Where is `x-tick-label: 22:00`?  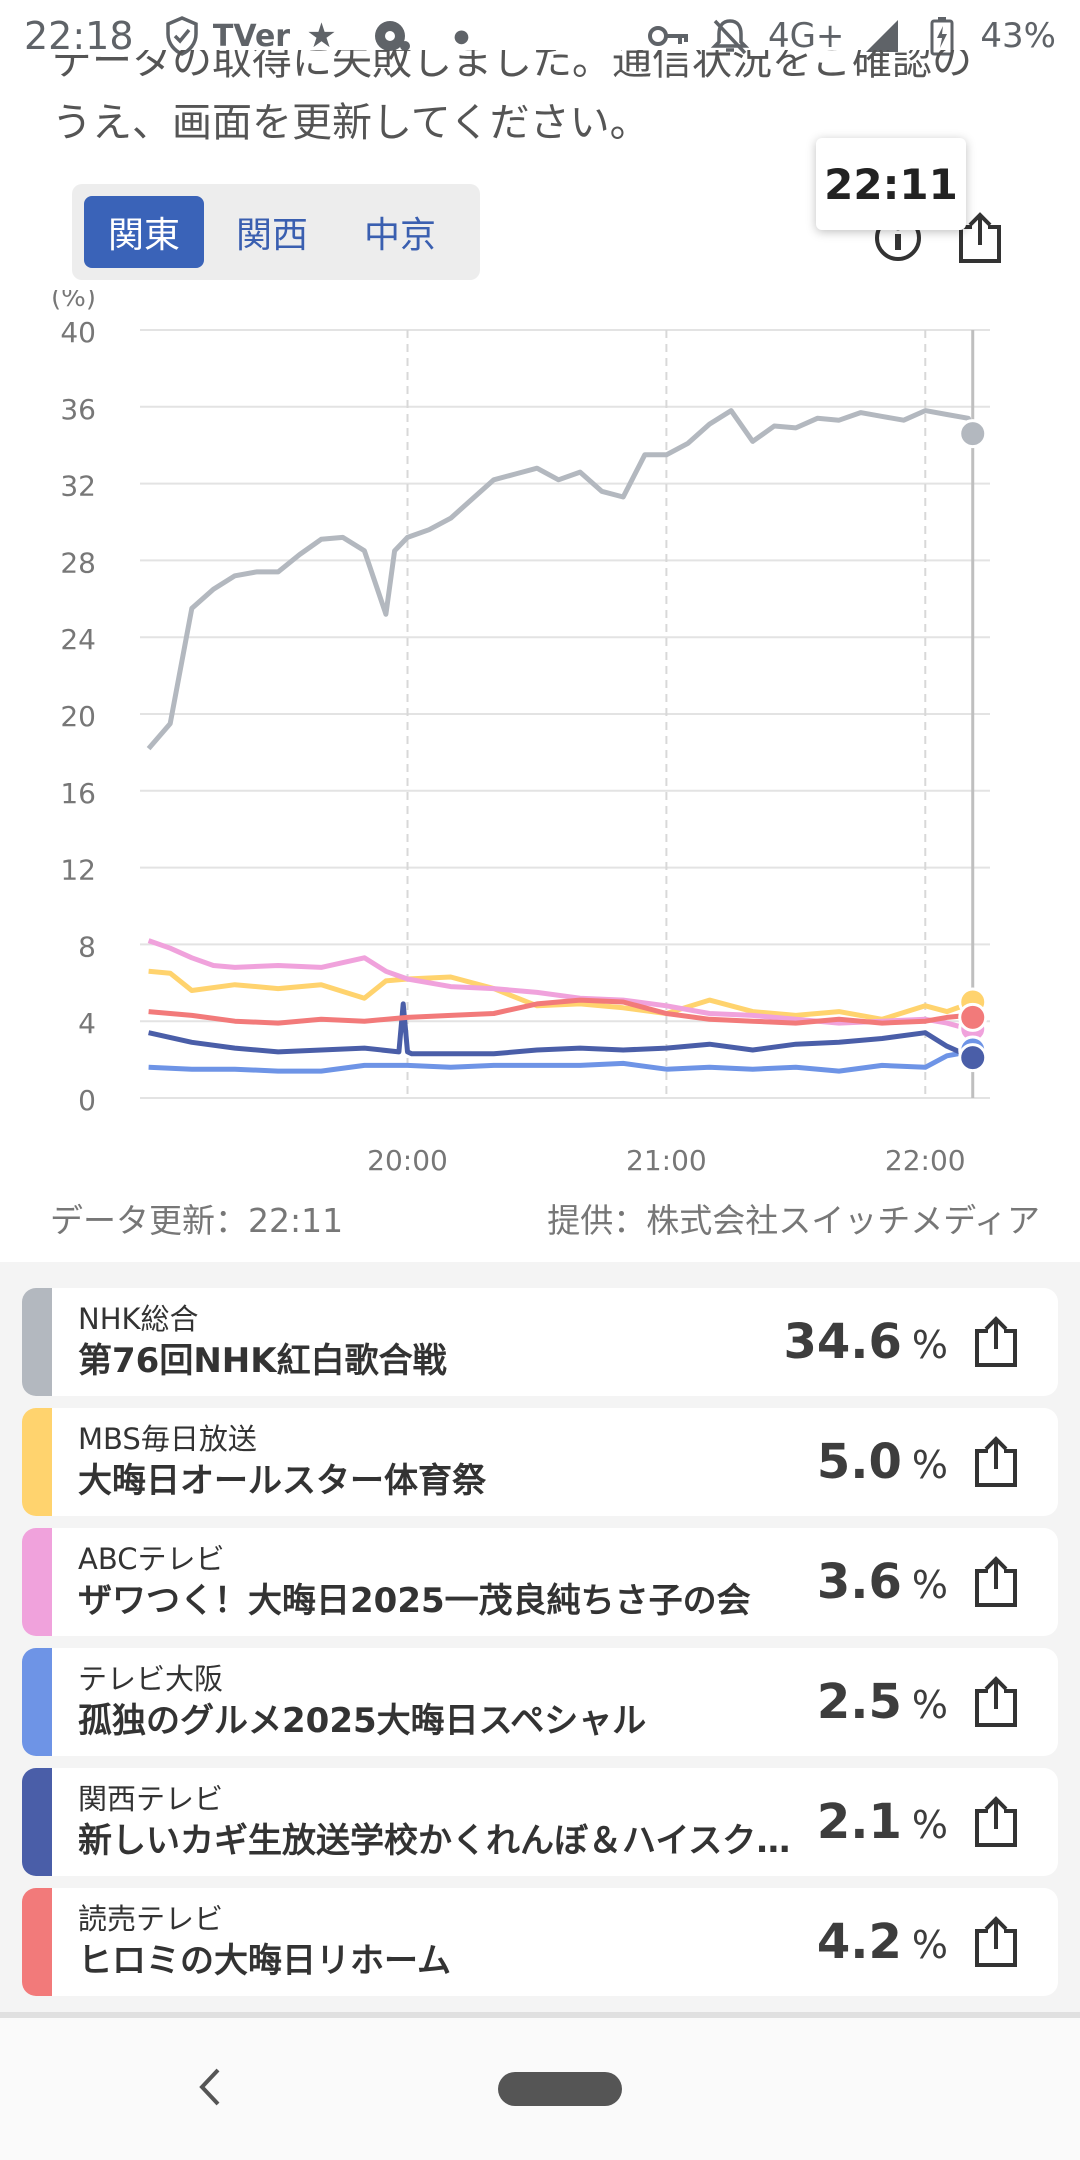 x-tick-label: 22:00 is located at coordinates (925, 1160).